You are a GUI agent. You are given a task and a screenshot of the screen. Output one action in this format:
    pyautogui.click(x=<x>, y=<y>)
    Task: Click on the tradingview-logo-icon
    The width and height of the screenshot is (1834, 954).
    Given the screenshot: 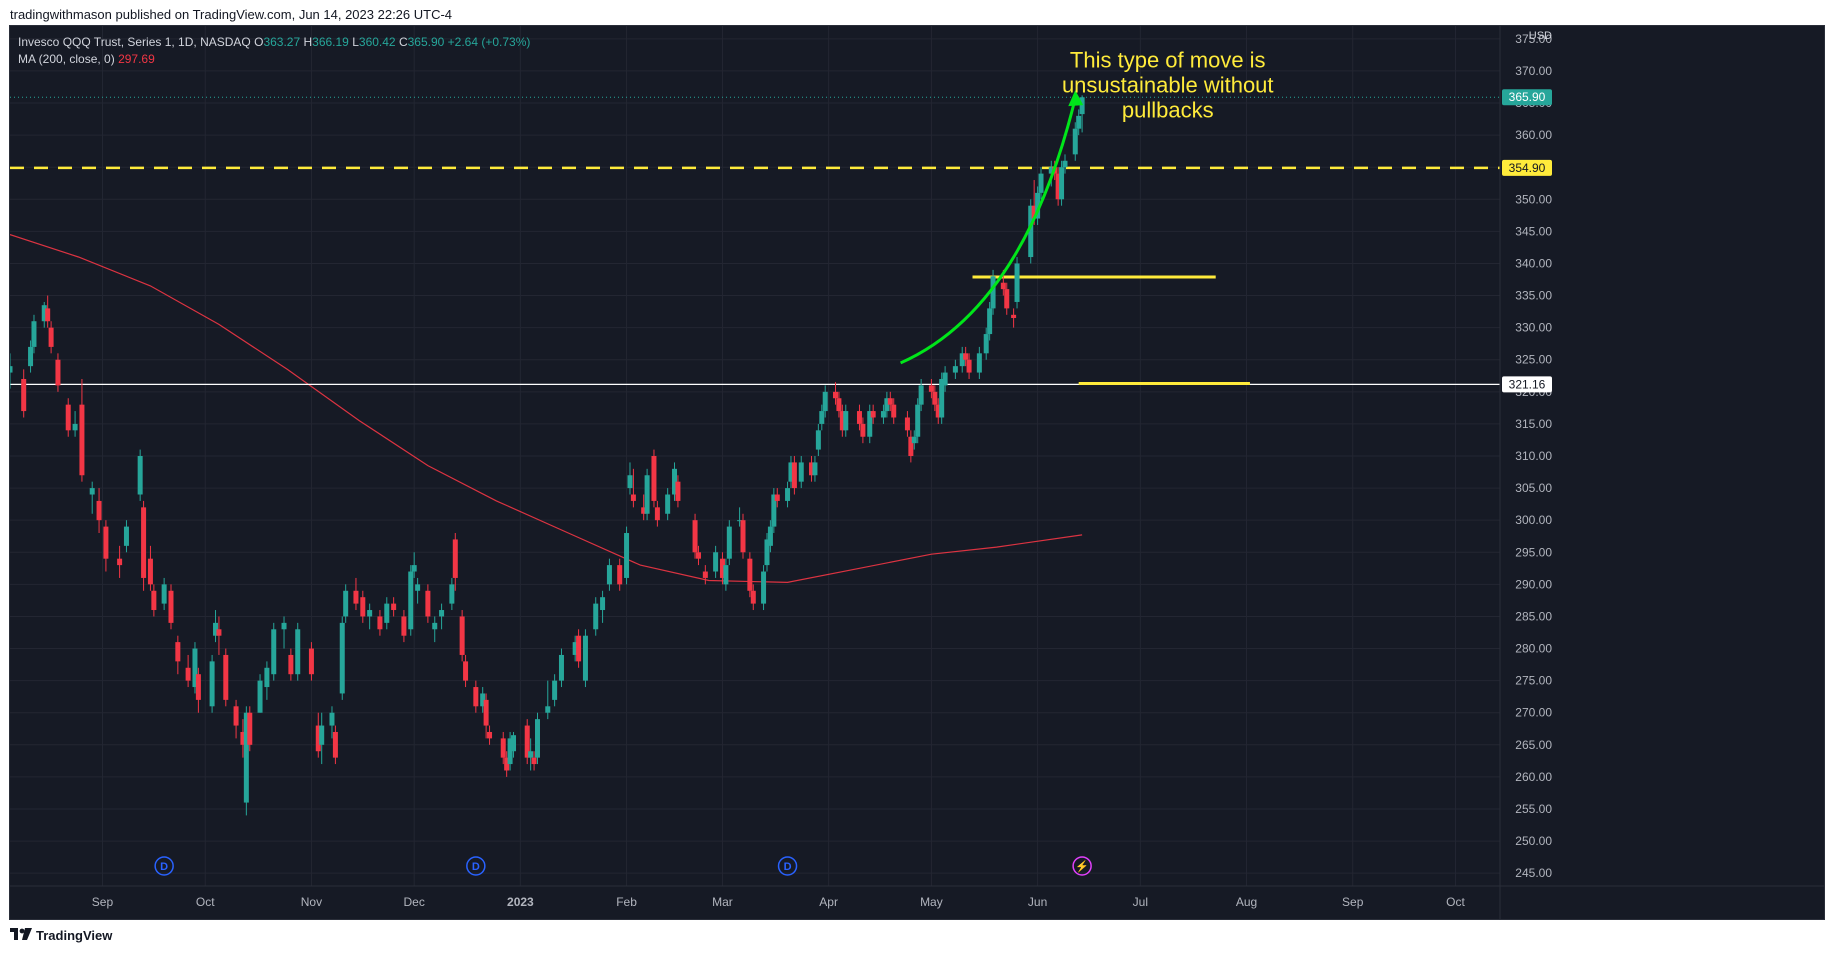 What is the action you would take?
    pyautogui.click(x=21, y=935)
    